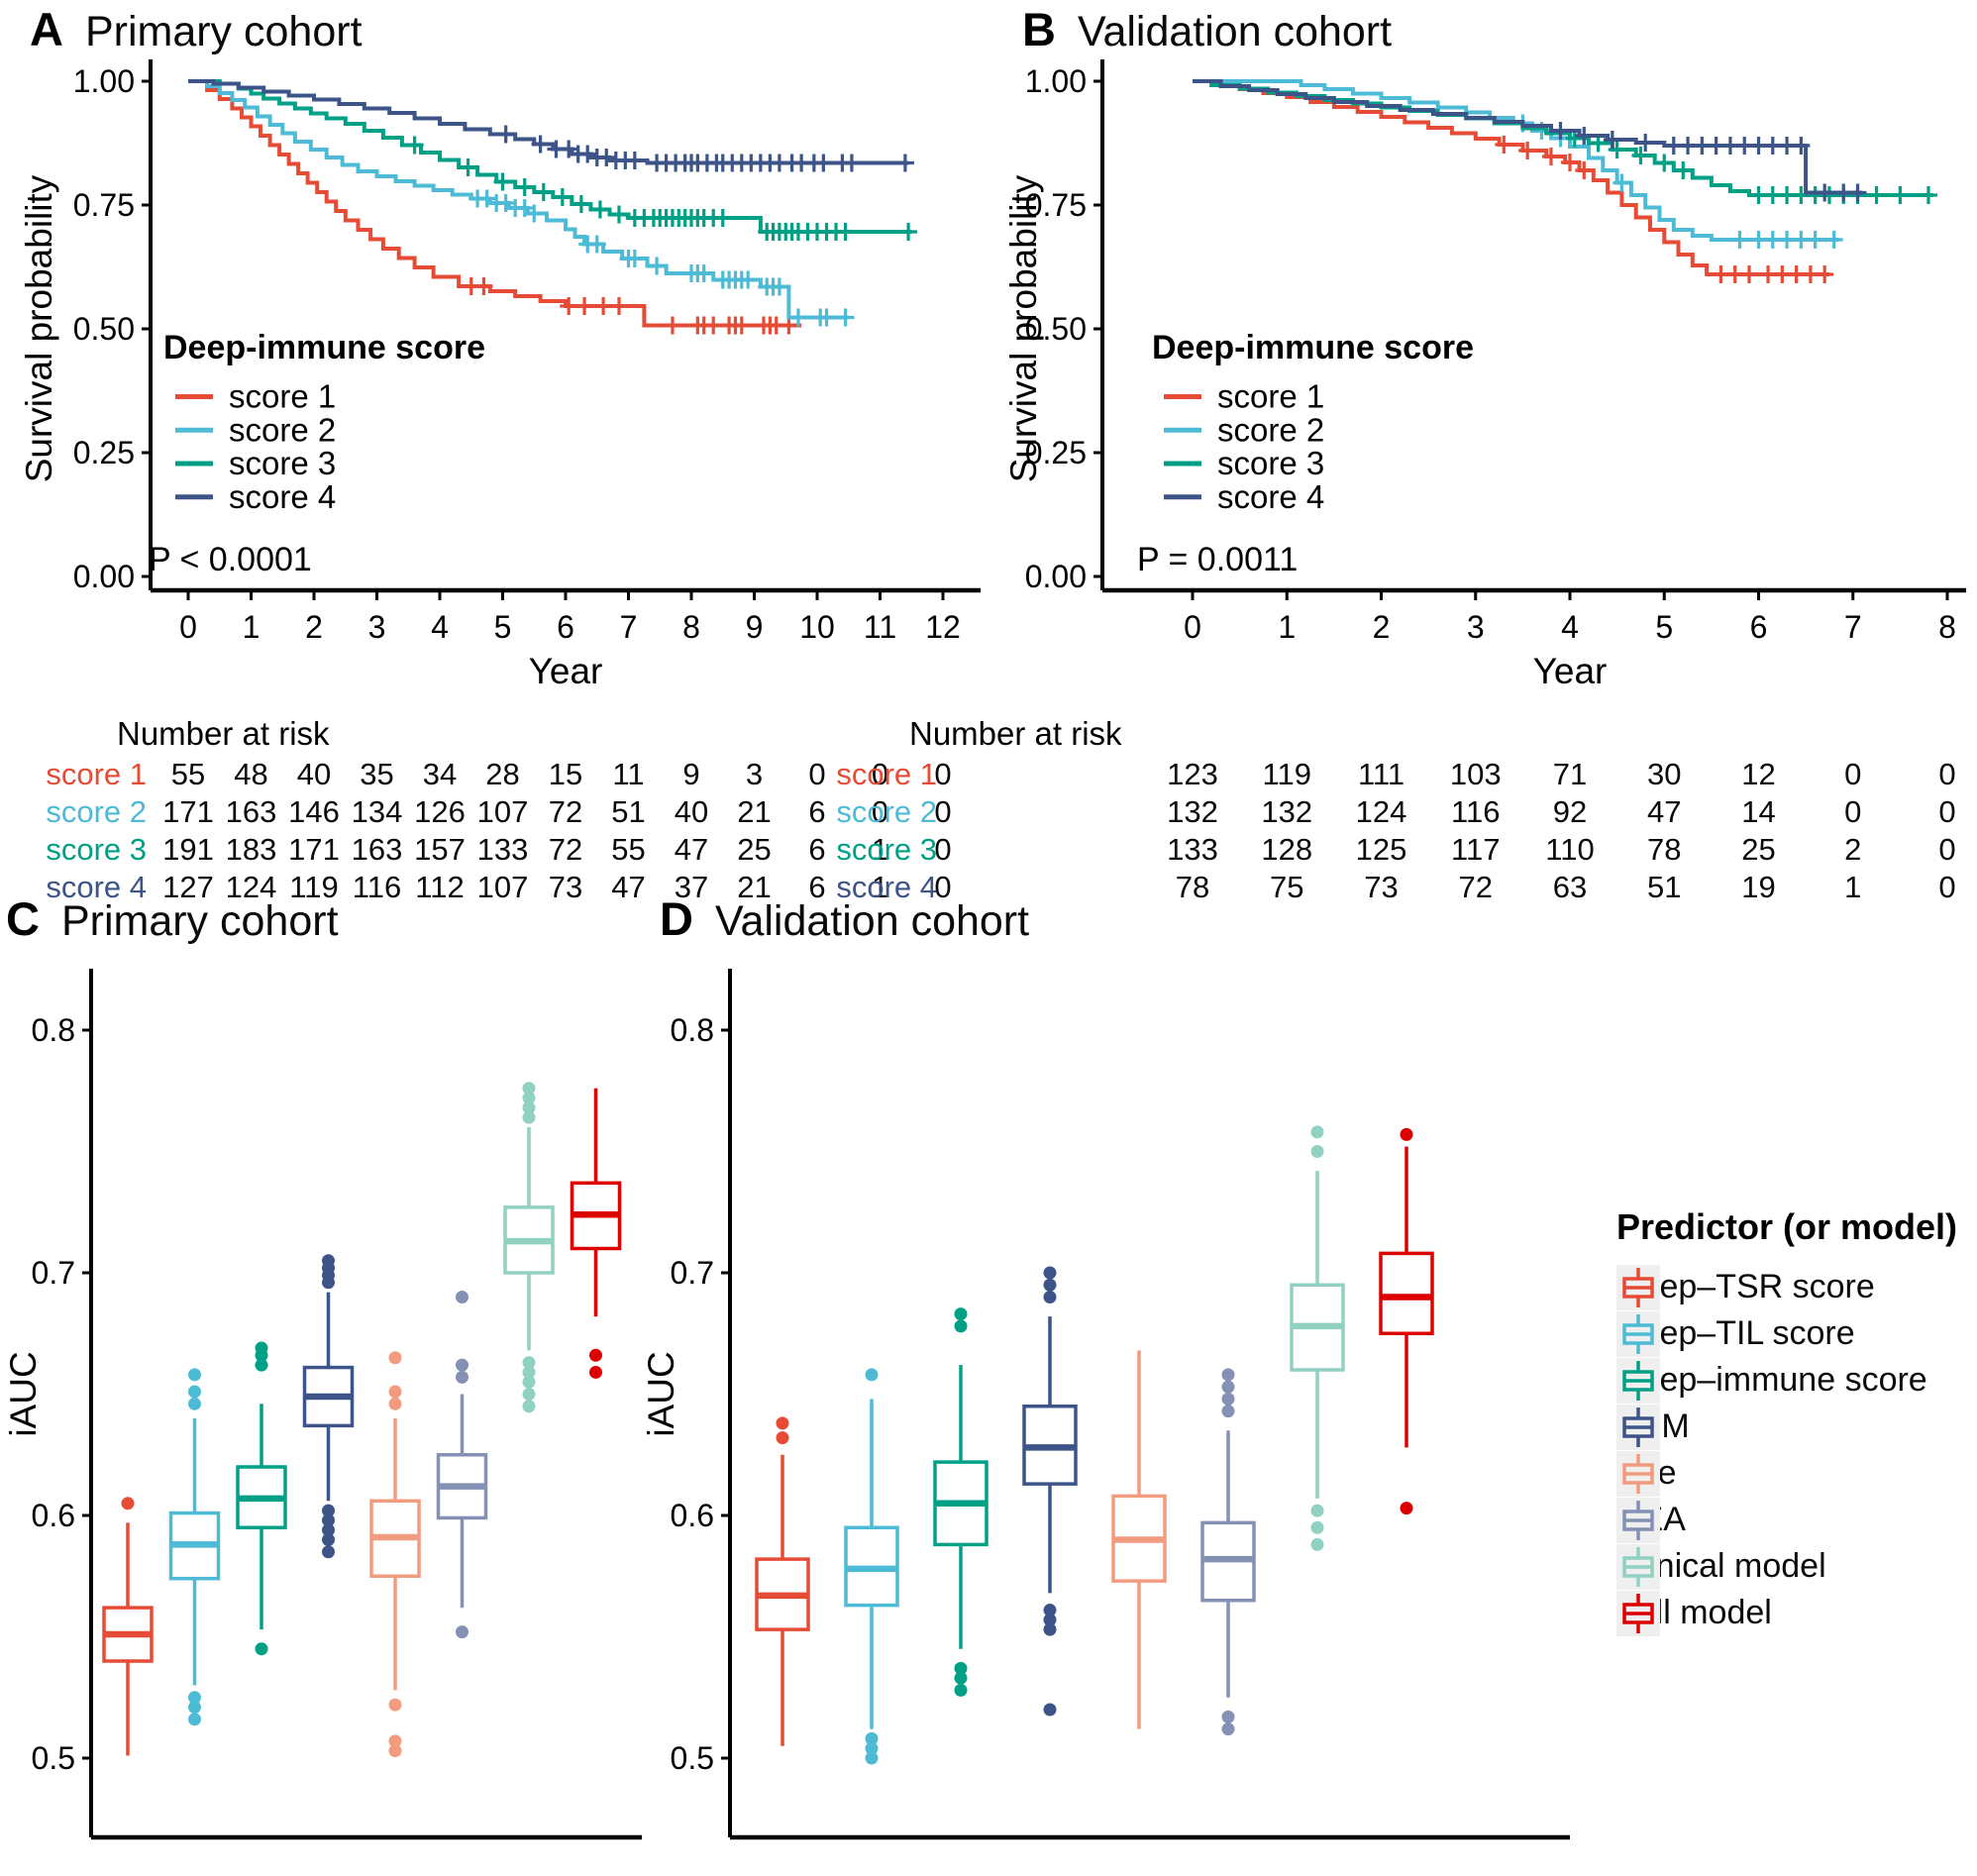  What do you see at coordinates (96, 811) in the screenshot?
I see `risk-row-label: score 2` at bounding box center [96, 811].